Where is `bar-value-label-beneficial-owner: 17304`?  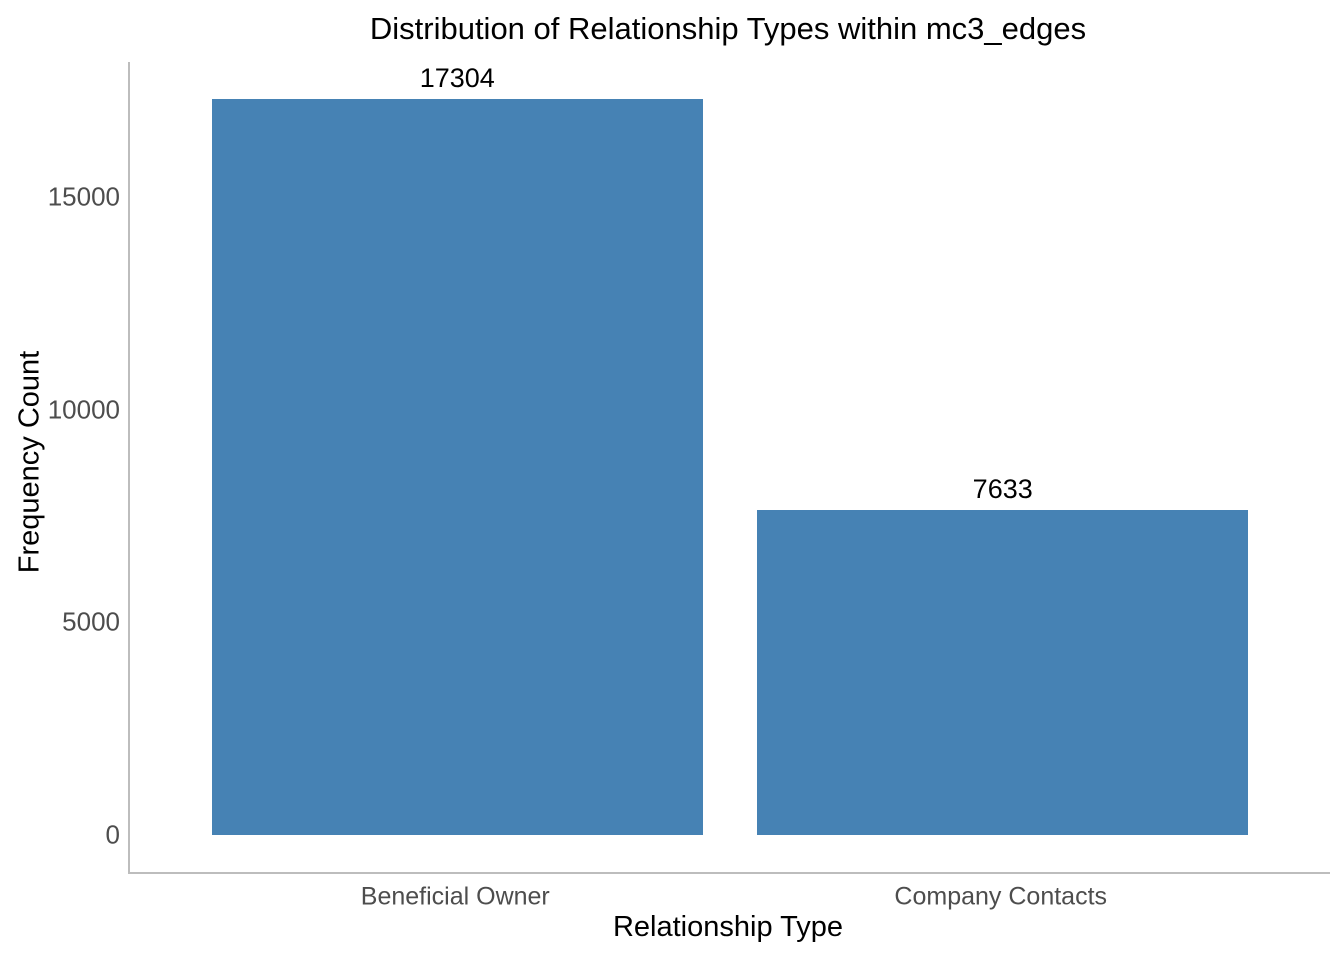
bar-value-label-beneficial-owner: 17304 is located at coordinates (457, 77).